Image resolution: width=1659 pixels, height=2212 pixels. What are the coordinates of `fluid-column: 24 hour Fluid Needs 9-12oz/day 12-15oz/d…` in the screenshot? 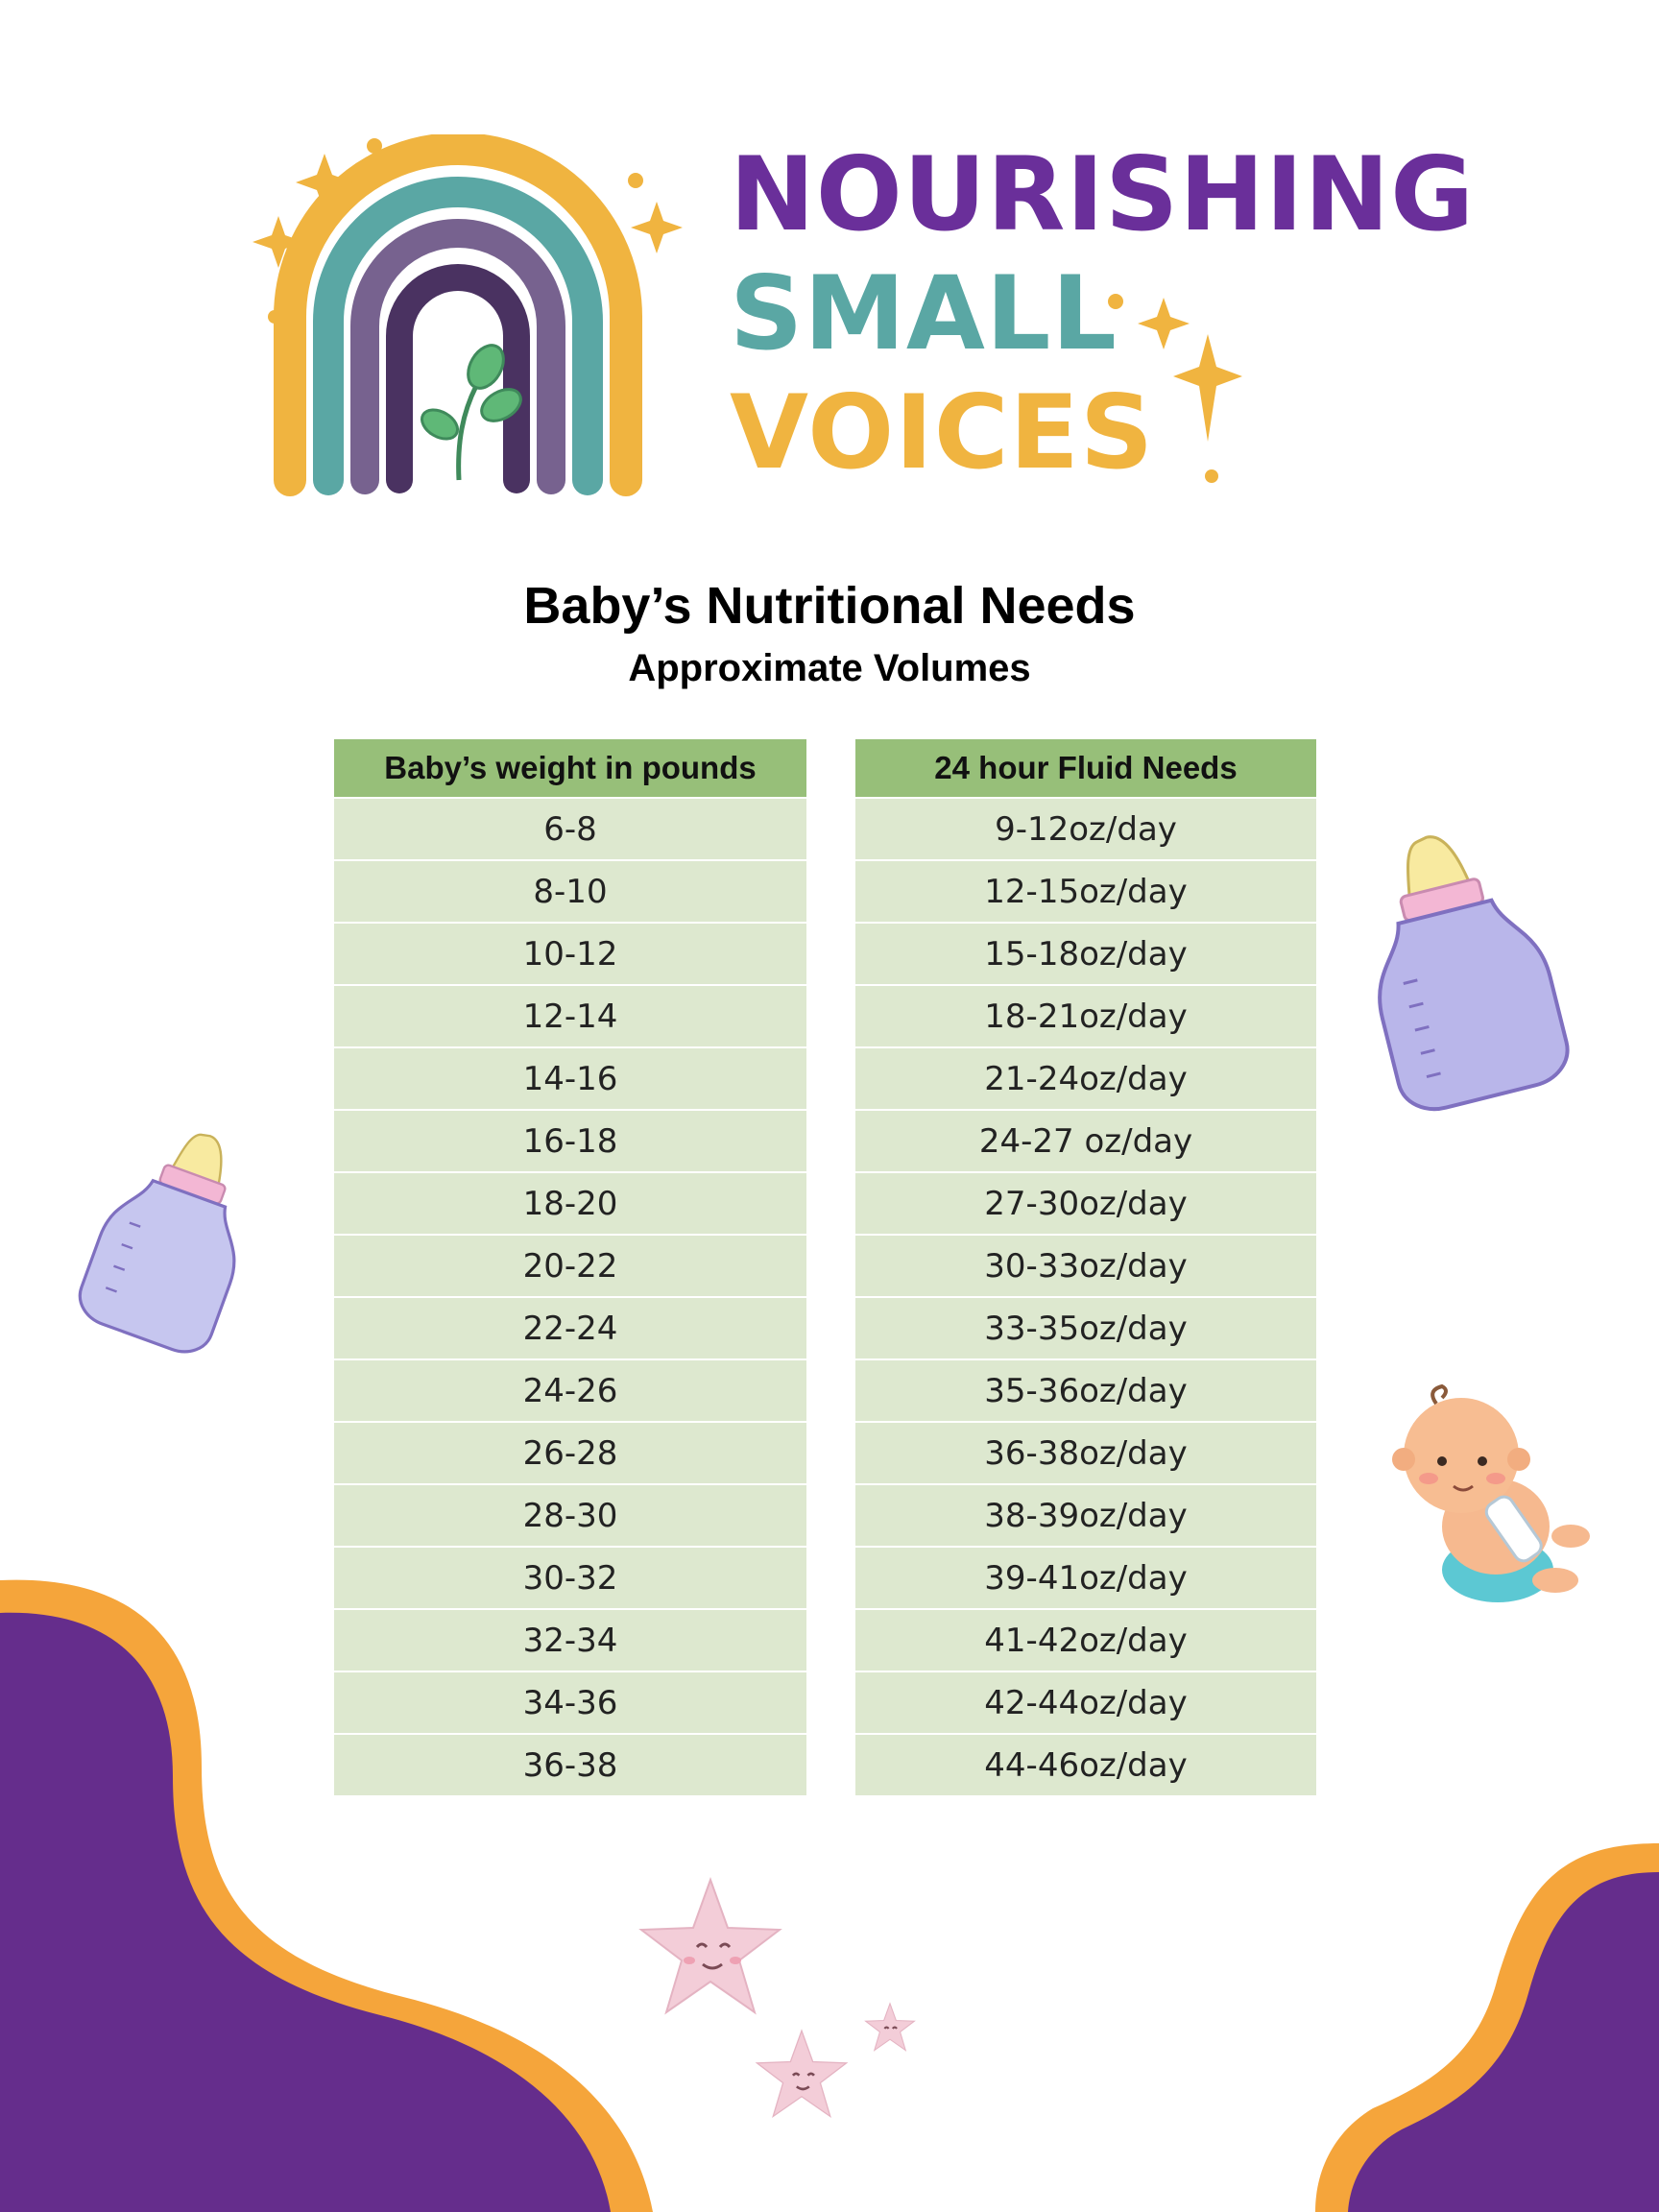 It's located at (1085, 1267).